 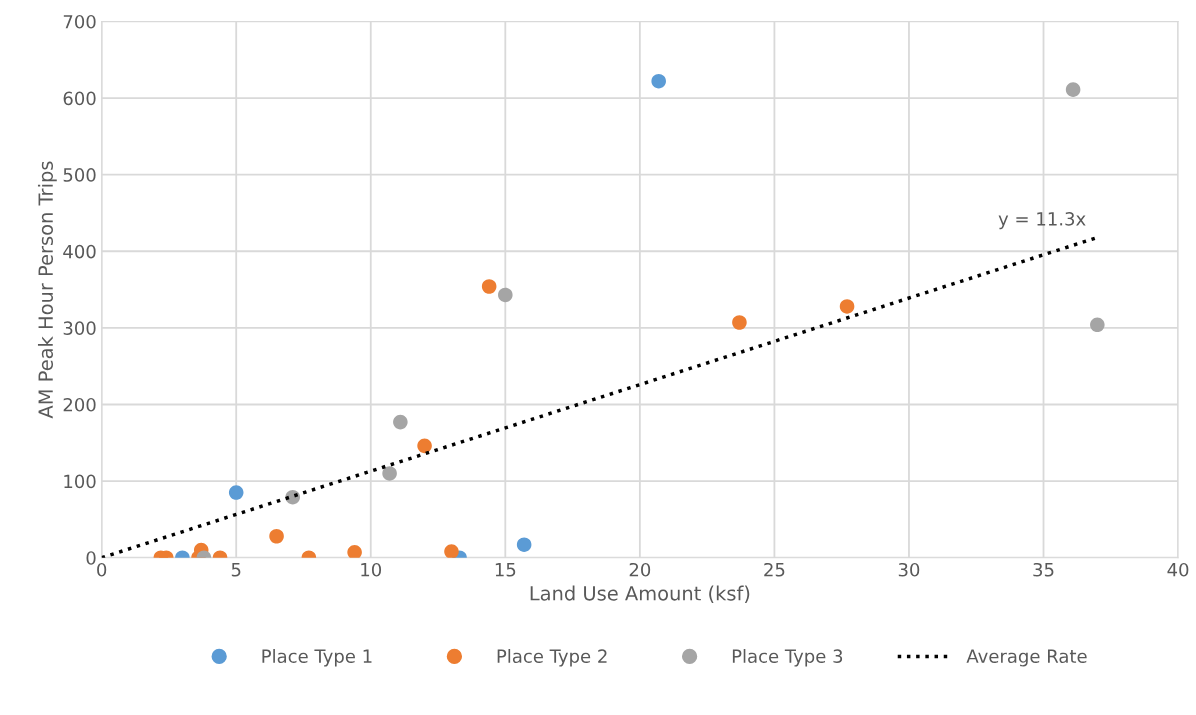 I want to click on x-tick-label: 35, so click(x=1043, y=569).